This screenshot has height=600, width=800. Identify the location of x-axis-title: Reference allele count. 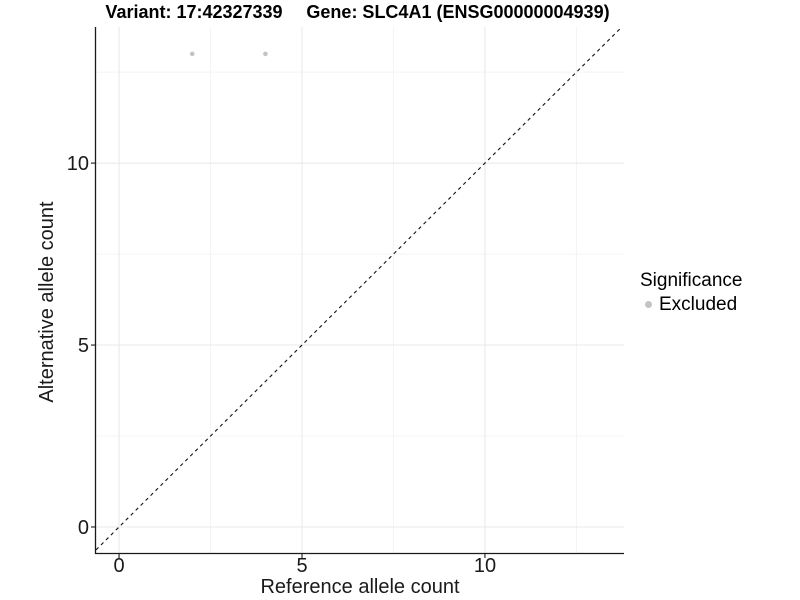
(360, 587).